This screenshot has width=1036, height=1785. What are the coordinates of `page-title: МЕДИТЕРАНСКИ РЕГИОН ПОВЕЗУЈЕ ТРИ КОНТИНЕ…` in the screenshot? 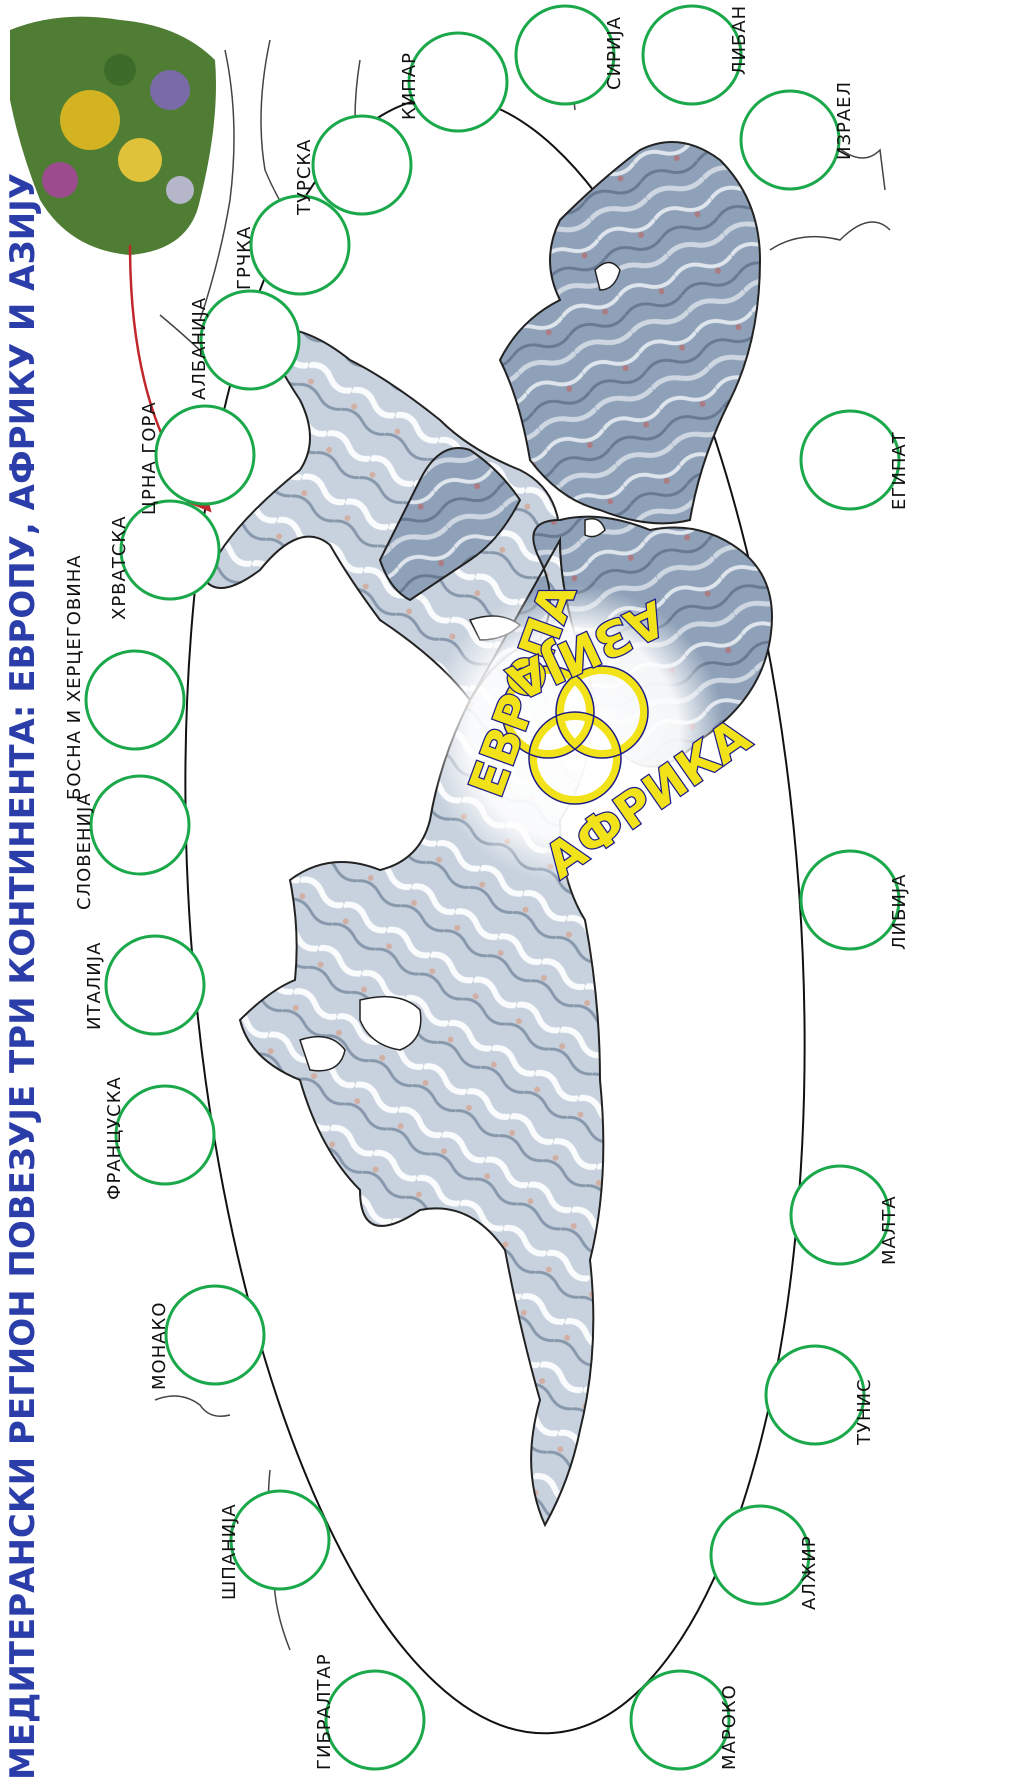 It's located at (23, 976).